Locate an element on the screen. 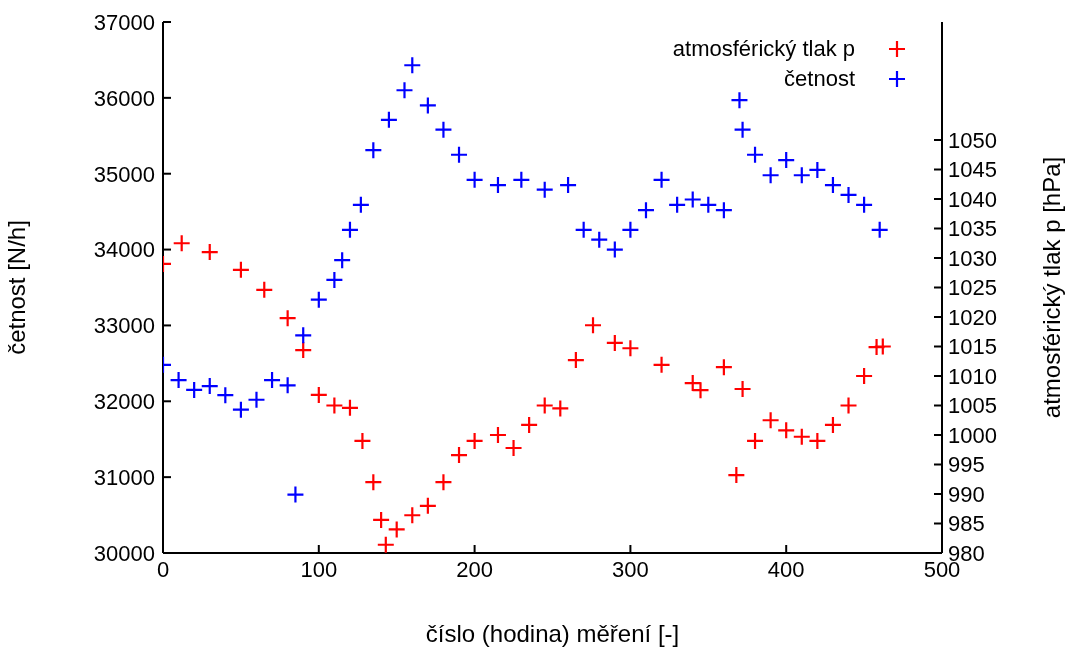 The image size is (1083, 662). y-tick-label: 35000 is located at coordinates (124, 174).